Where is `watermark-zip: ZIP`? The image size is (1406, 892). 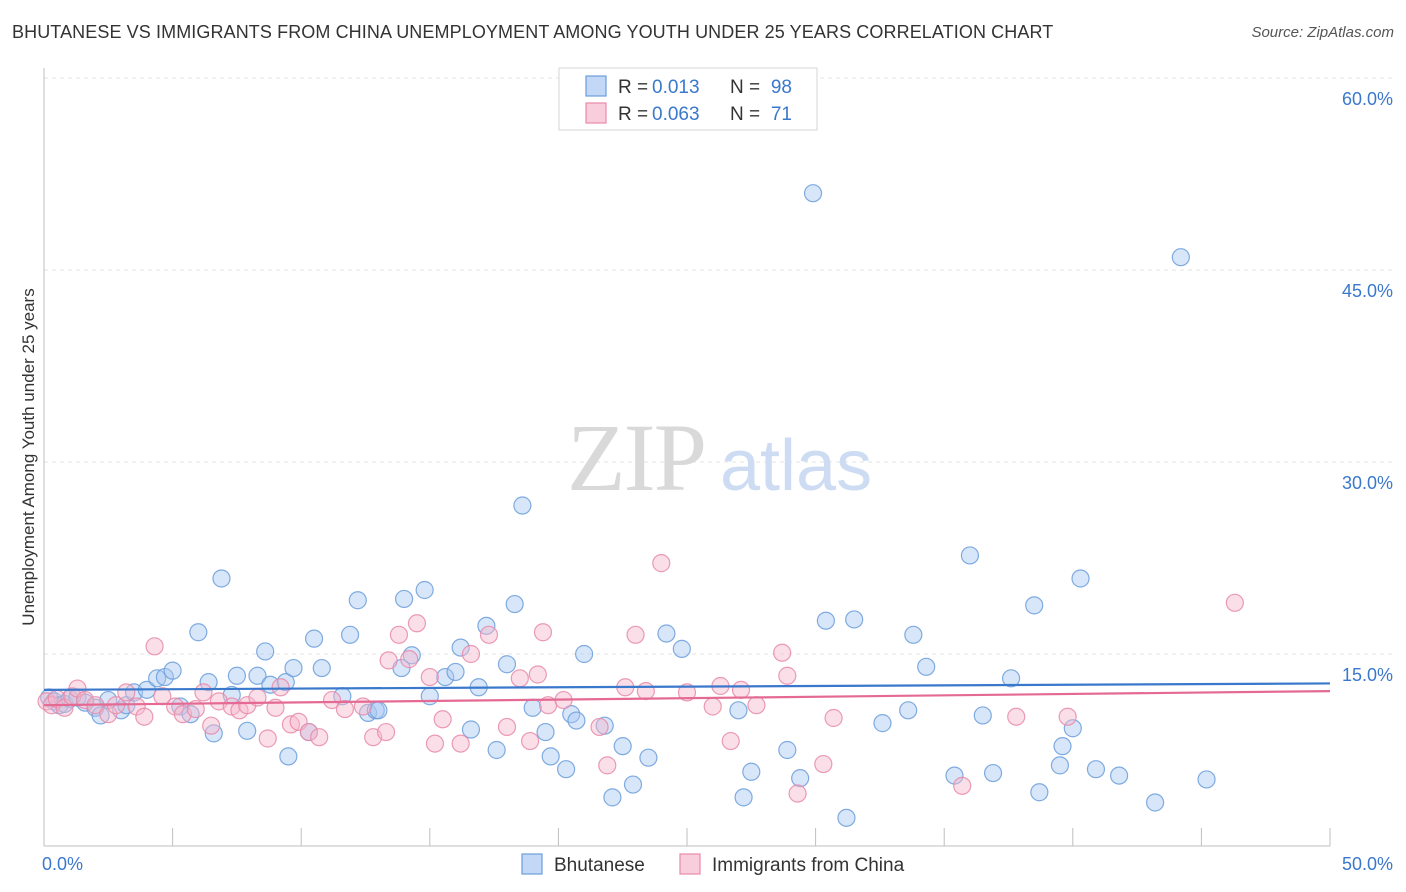
watermark-zip: ZIP is located at coordinates (636, 457).